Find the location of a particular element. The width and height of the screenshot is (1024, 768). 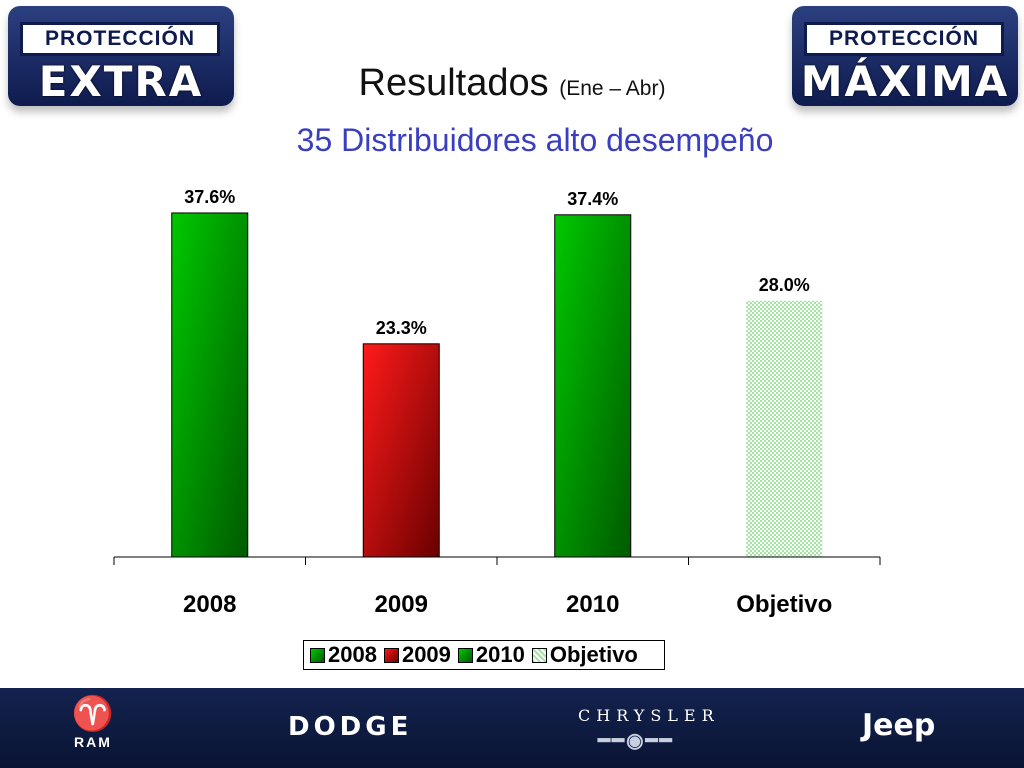

right-badge-line1: PROTECCIÓN is located at coordinates (904, 39).